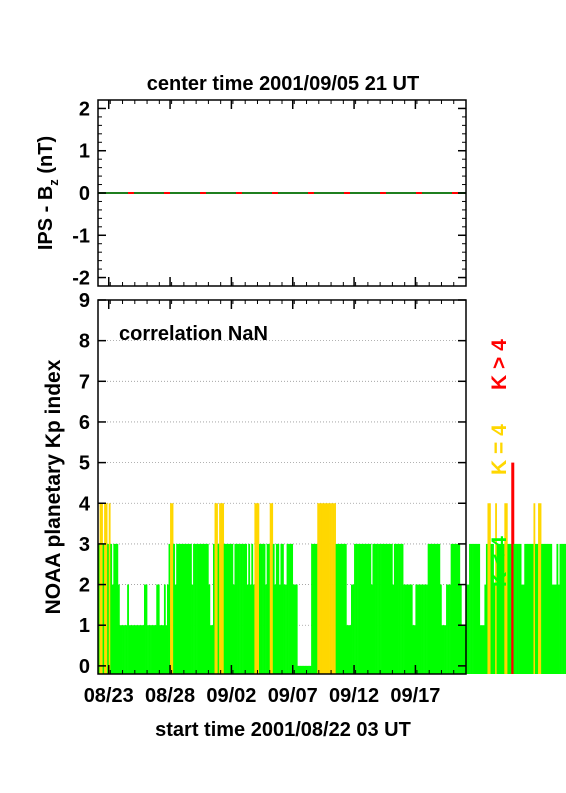  Describe the element at coordinates (84, 464) in the screenshot. I see `kp-ytick-label: 5` at that location.